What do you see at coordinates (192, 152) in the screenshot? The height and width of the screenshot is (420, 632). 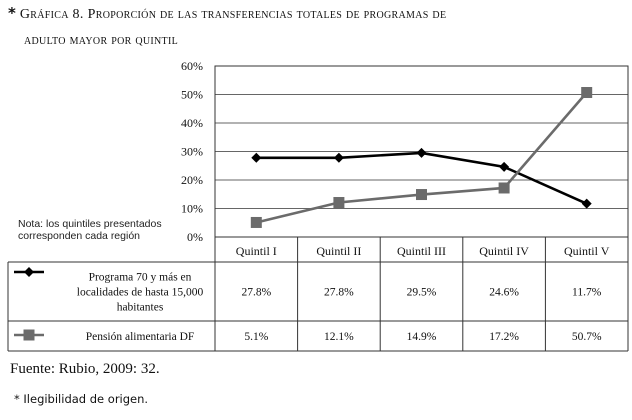 I see `y-tick-label: 30%` at bounding box center [192, 152].